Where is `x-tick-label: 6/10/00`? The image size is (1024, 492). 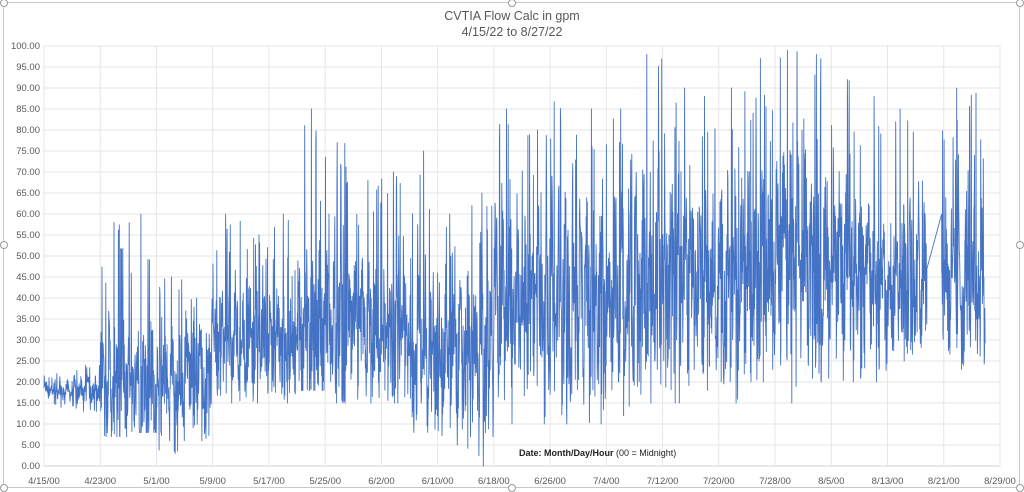 x-tick-label: 6/10/00 is located at coordinates (438, 481).